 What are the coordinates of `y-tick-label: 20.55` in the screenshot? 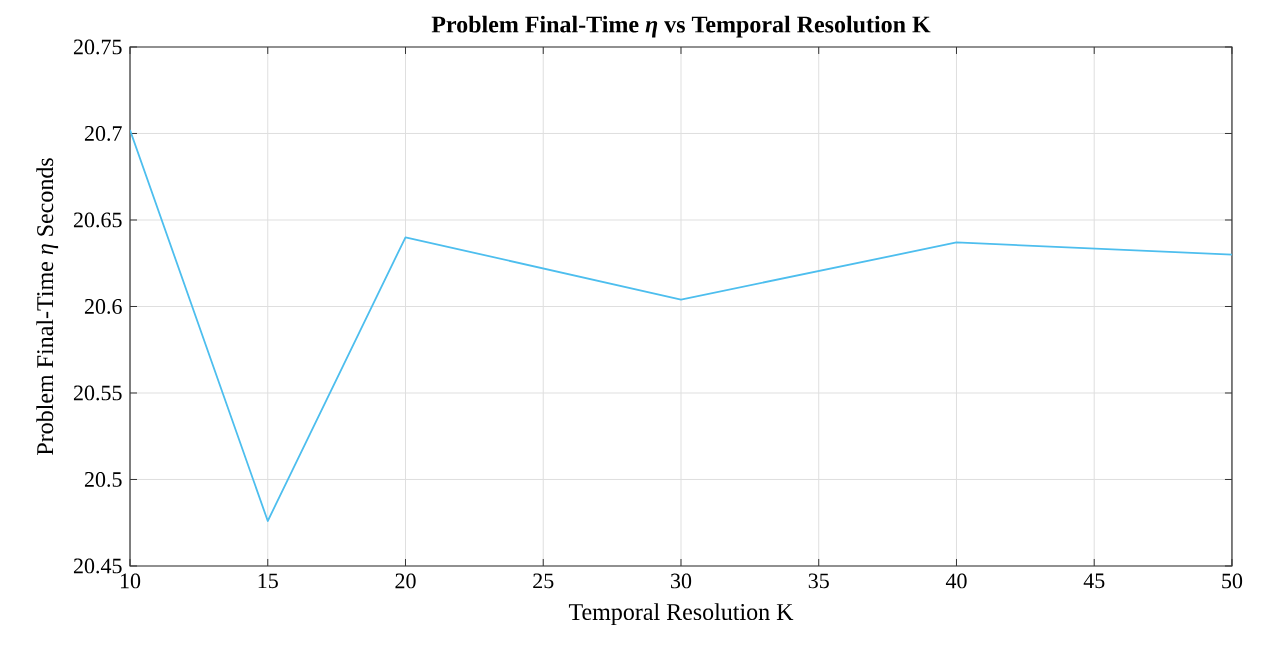 It's located at (97, 393).